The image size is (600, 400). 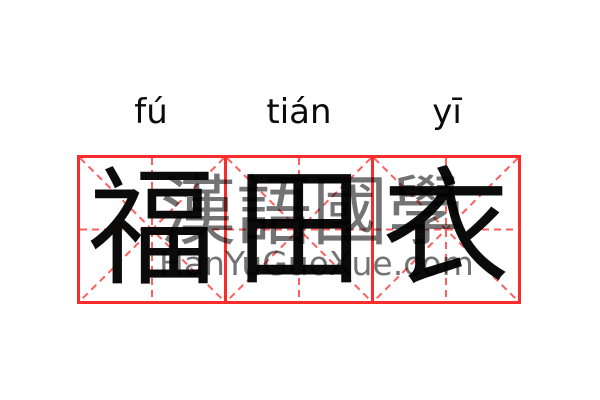 What do you see at coordinates (151, 112) in the screenshot?
I see `pinyin-fu: fú` at bounding box center [151, 112].